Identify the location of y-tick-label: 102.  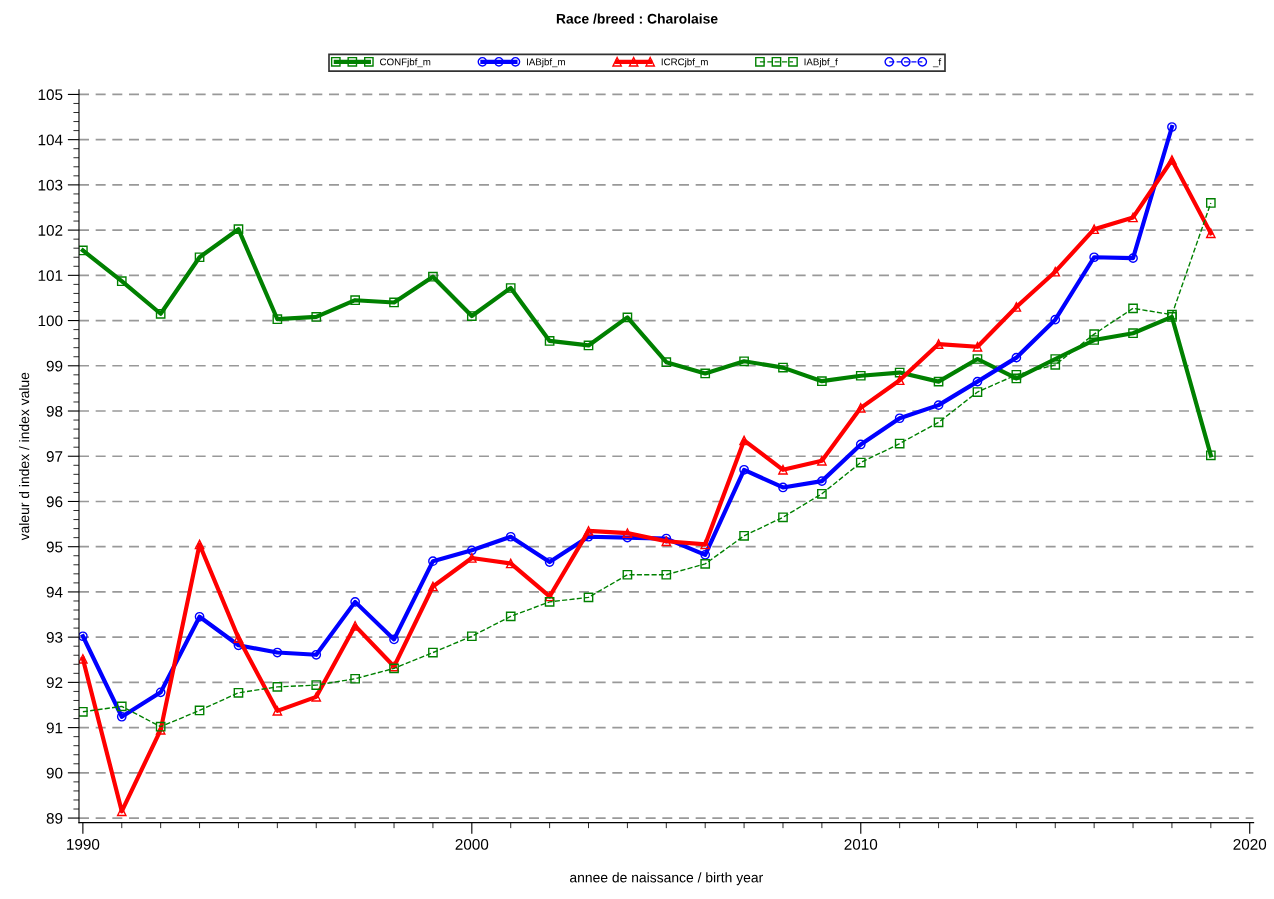
(50, 230).